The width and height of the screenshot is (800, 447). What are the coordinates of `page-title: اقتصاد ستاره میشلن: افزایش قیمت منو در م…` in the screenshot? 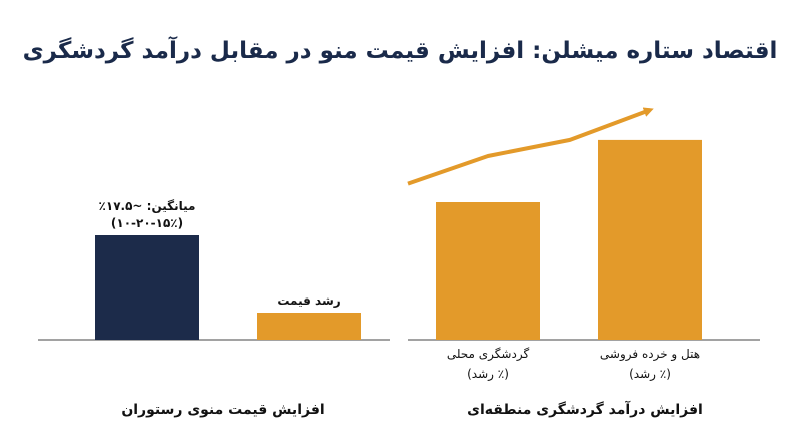 It's located at (400, 51).